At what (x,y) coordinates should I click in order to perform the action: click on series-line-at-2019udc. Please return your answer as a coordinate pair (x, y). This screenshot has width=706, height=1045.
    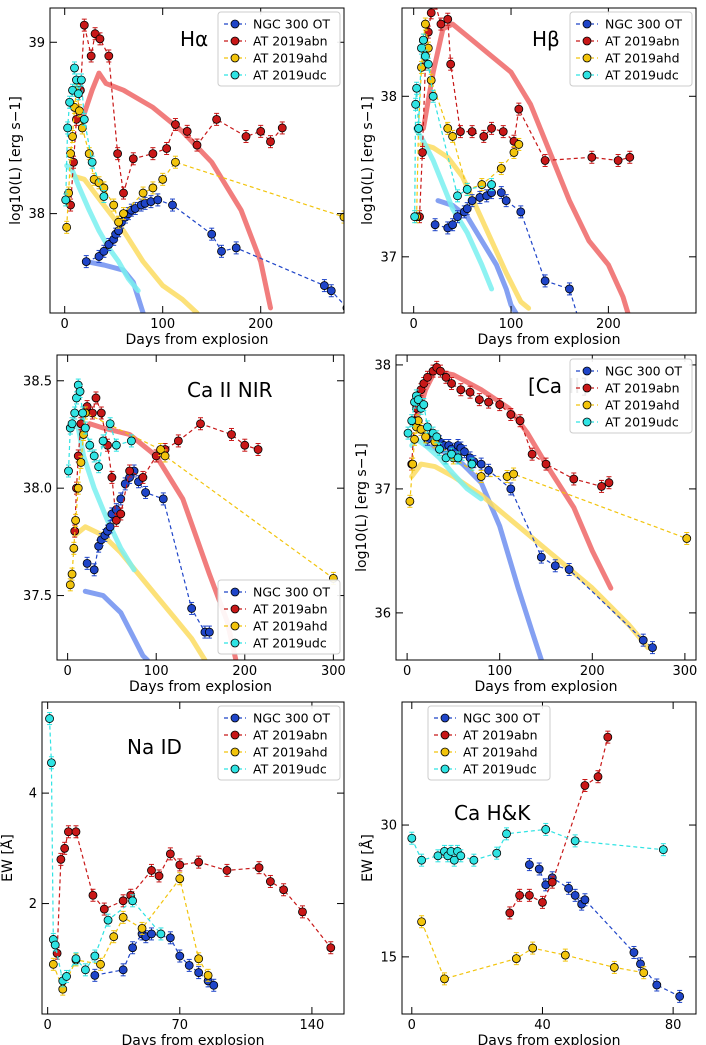
    Looking at the image, I should click on (105, 850).